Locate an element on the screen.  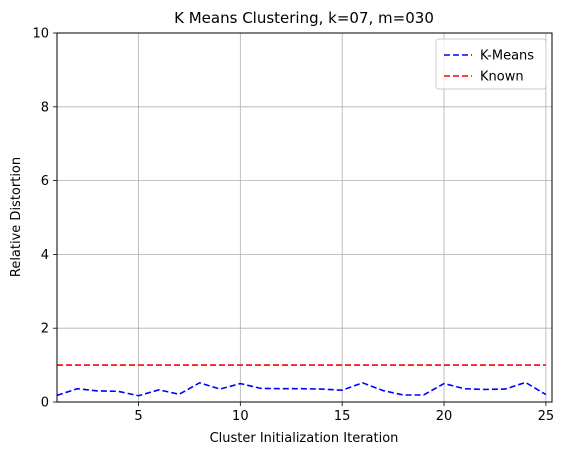
series-line-k-means is located at coordinates (301, 389).